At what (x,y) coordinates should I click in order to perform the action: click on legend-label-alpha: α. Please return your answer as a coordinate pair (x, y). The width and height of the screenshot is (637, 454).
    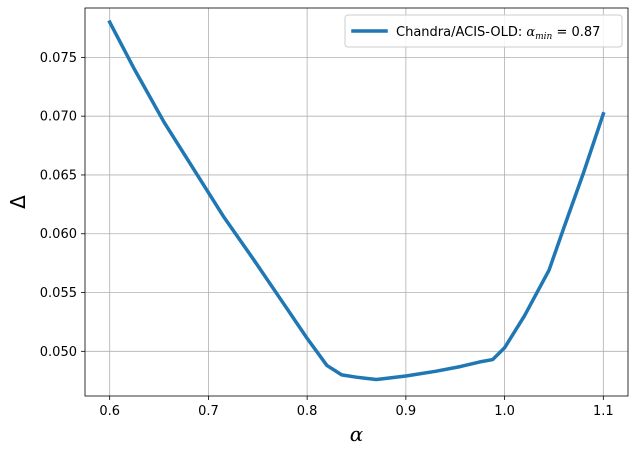
    Looking at the image, I should click on (530, 32).